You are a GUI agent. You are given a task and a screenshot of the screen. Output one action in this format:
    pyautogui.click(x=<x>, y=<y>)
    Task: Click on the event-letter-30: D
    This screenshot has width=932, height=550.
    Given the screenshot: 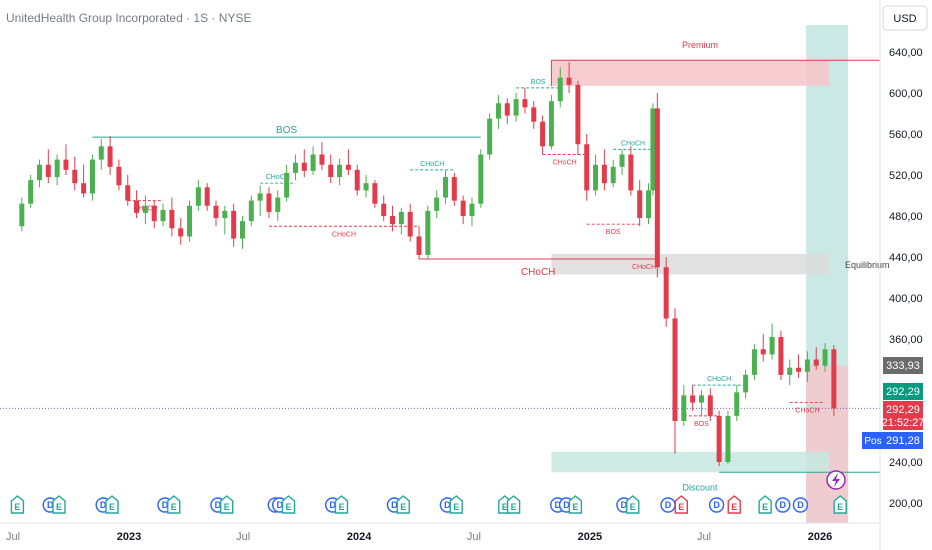 What is the action you would take?
    pyautogui.click(x=783, y=505)
    